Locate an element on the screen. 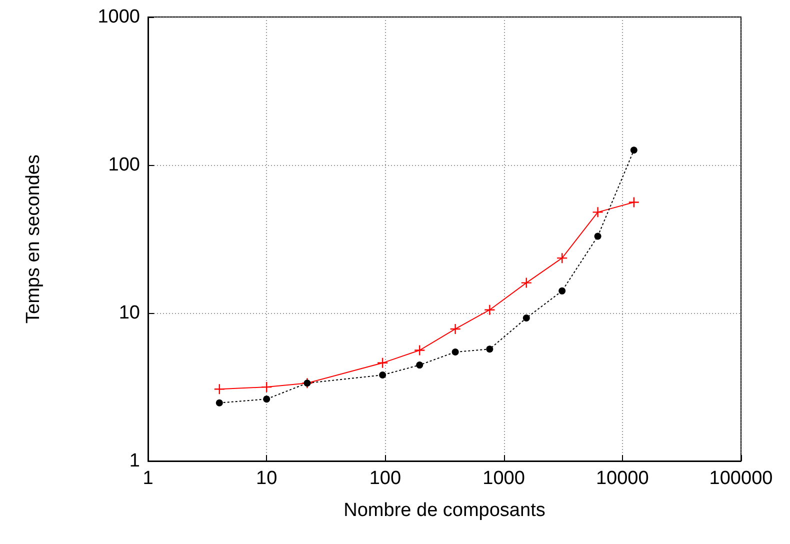 Image resolution: width=790 pixels, height=544 pixels. x-tick-label: 100000 is located at coordinates (741, 478).